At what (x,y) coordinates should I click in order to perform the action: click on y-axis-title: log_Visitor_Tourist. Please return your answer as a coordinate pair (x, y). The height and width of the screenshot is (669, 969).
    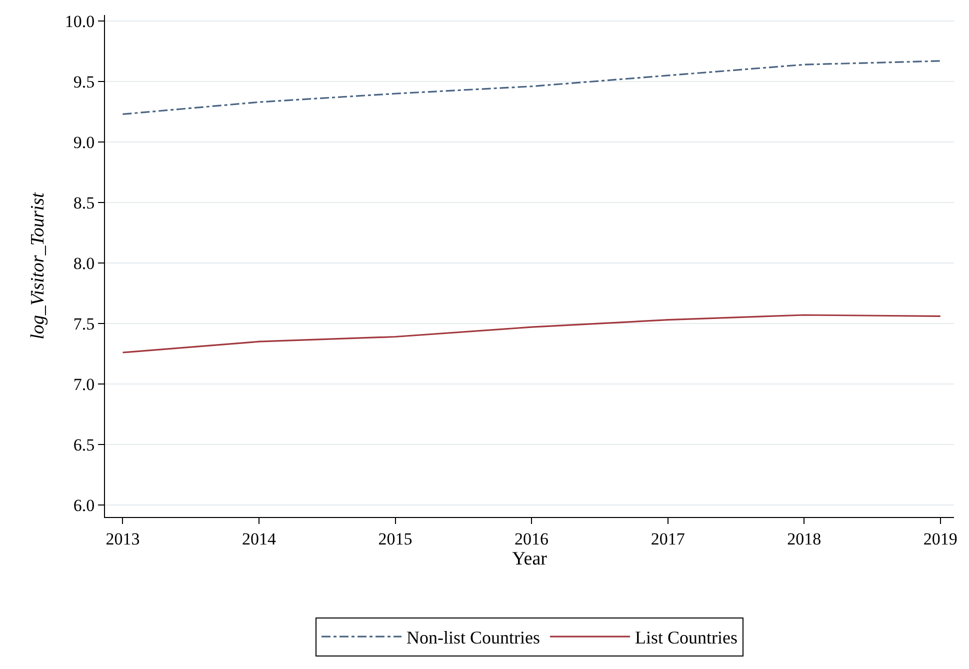
    Looking at the image, I should click on (38, 266).